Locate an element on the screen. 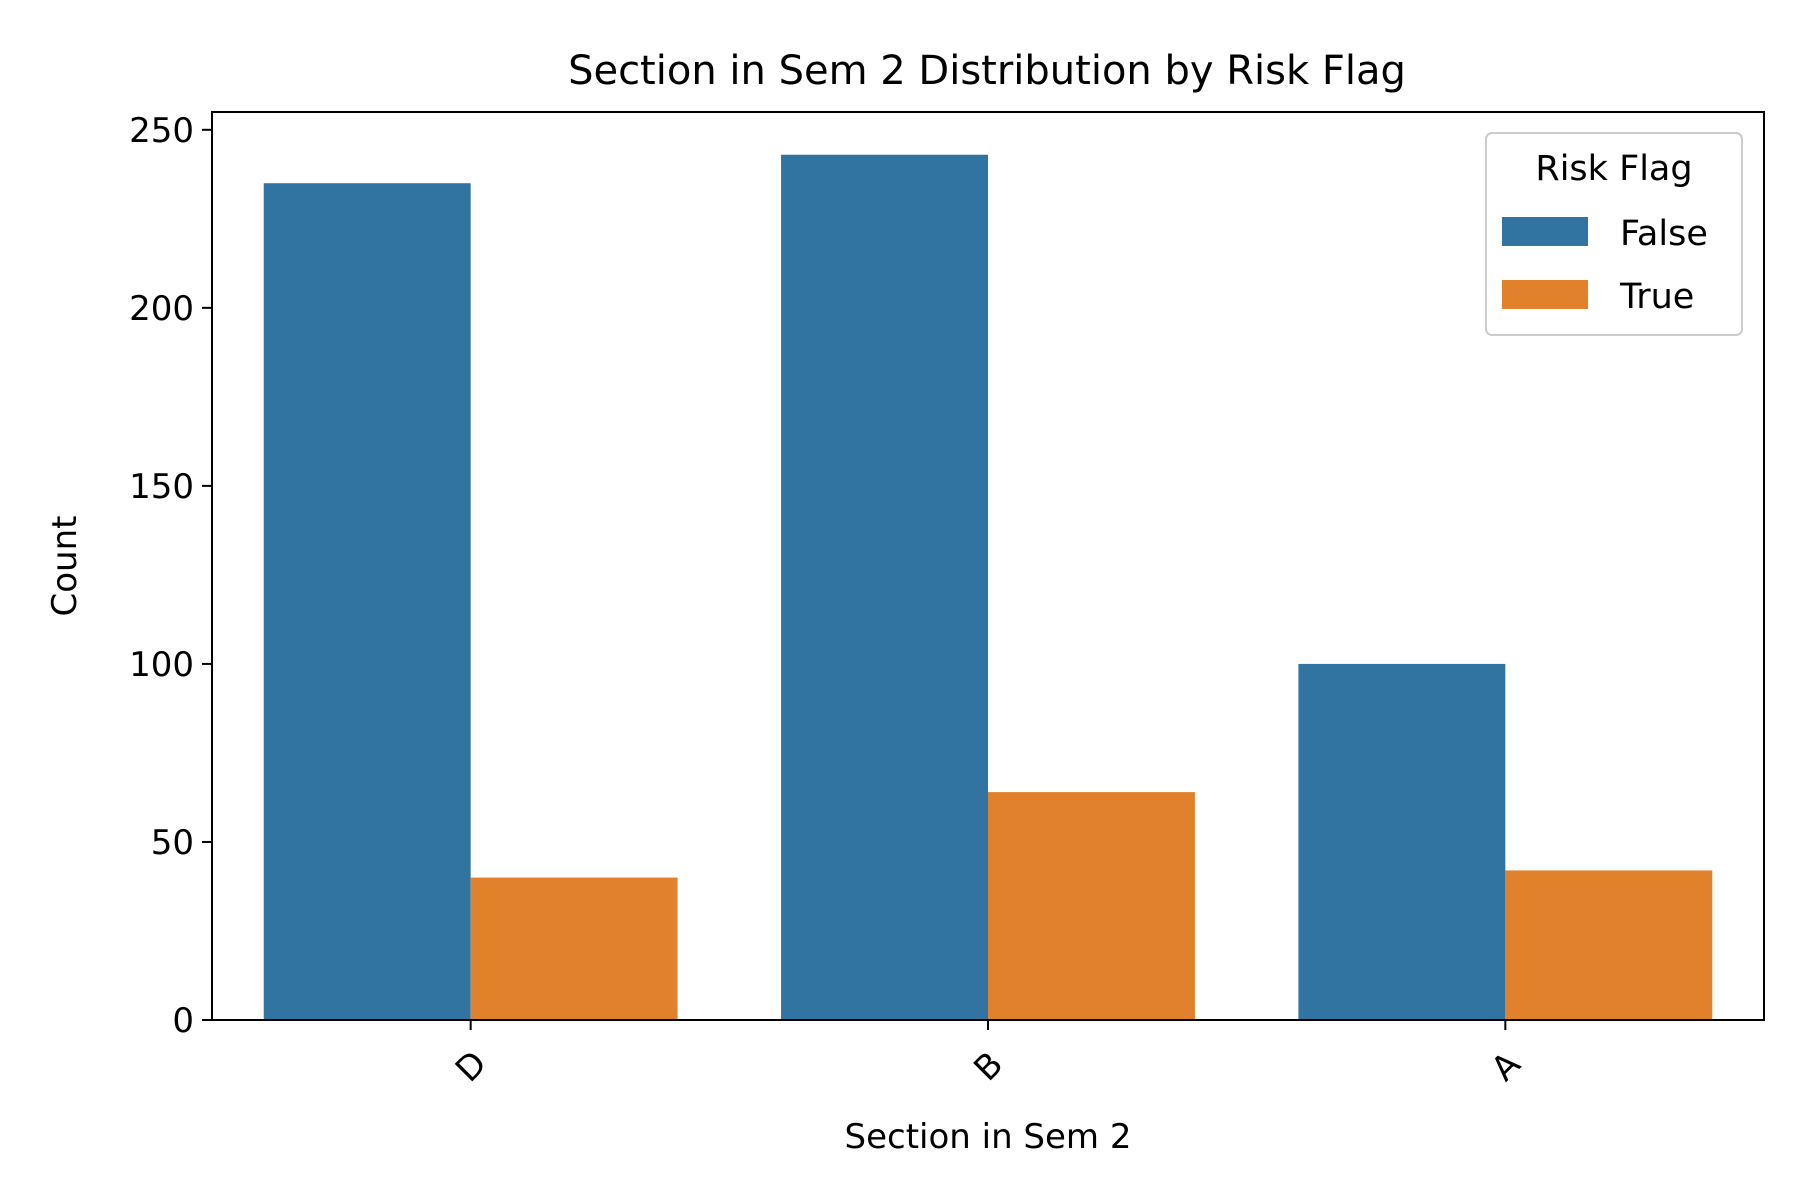  y-tick-label: 200 is located at coordinates (161, 309).